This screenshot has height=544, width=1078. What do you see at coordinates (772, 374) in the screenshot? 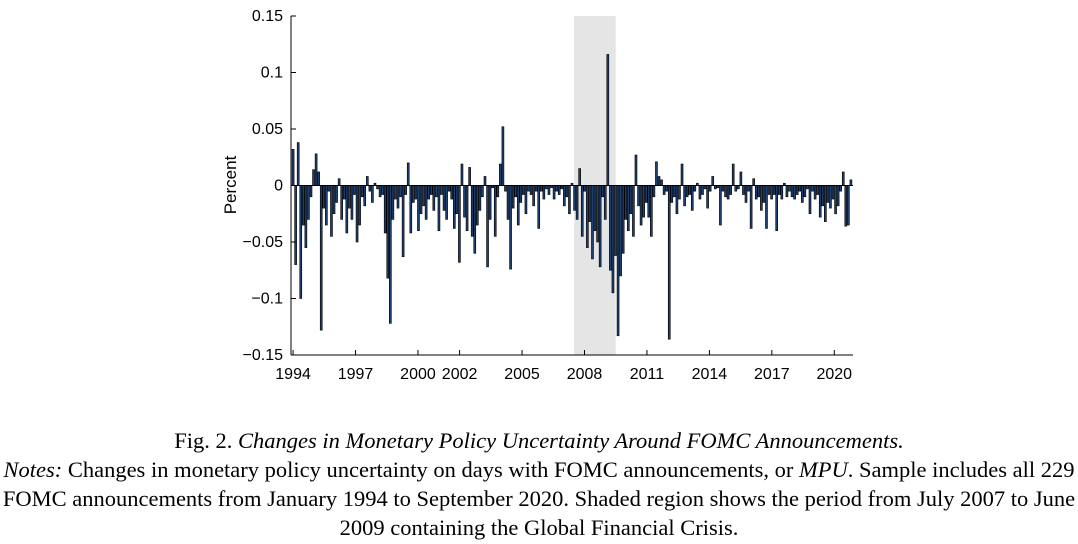
I see `x-tick-label: 2017` at bounding box center [772, 374].